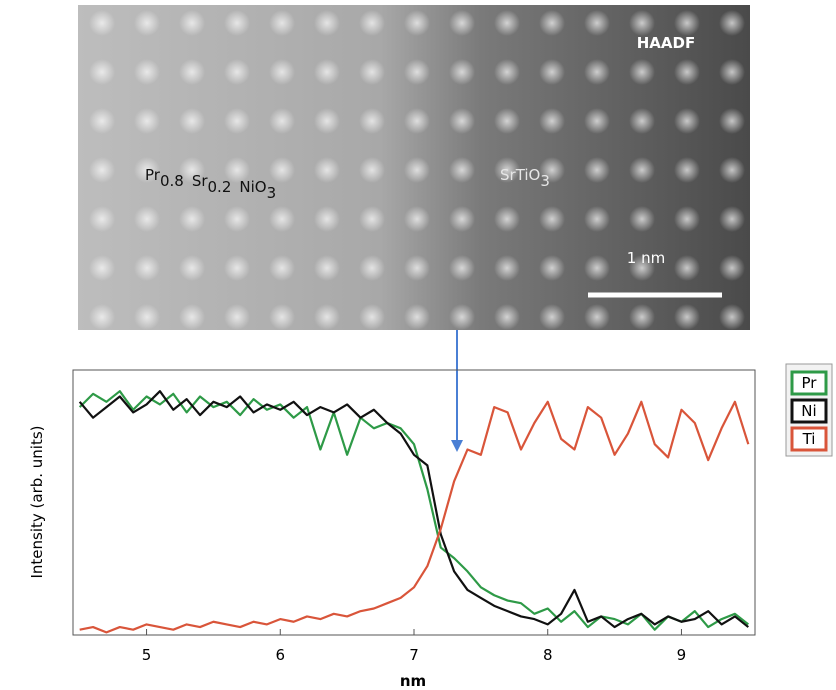  What do you see at coordinates (37, 501) in the screenshot?
I see `y-axis-label: Intensity (arb. units)` at bounding box center [37, 501].